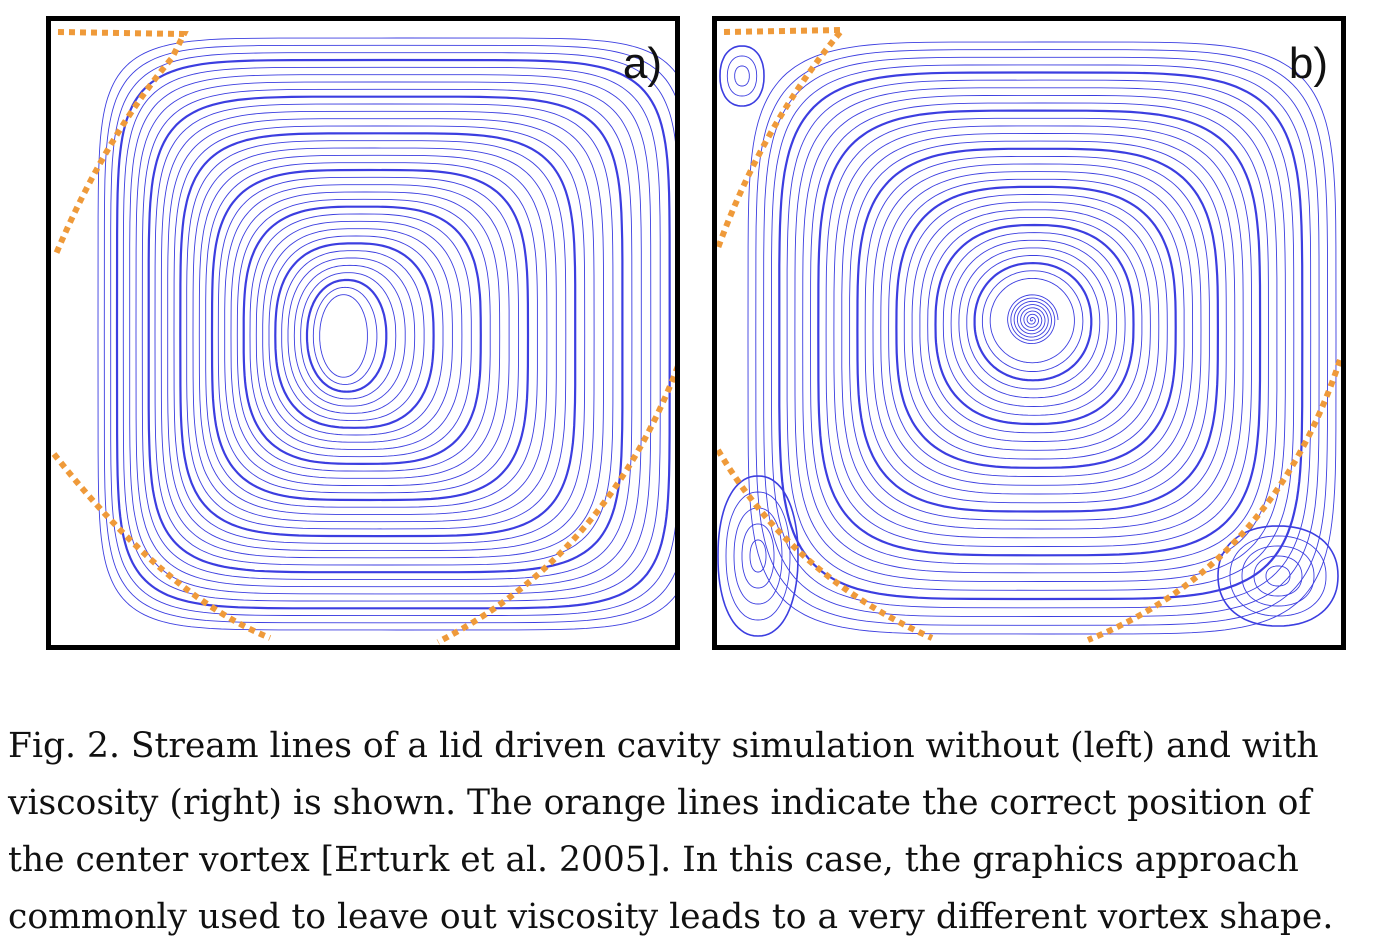 This screenshot has height=940, width=1396. What do you see at coordinates (1308, 63) in the screenshot?
I see `panel-label-b: b)` at bounding box center [1308, 63].